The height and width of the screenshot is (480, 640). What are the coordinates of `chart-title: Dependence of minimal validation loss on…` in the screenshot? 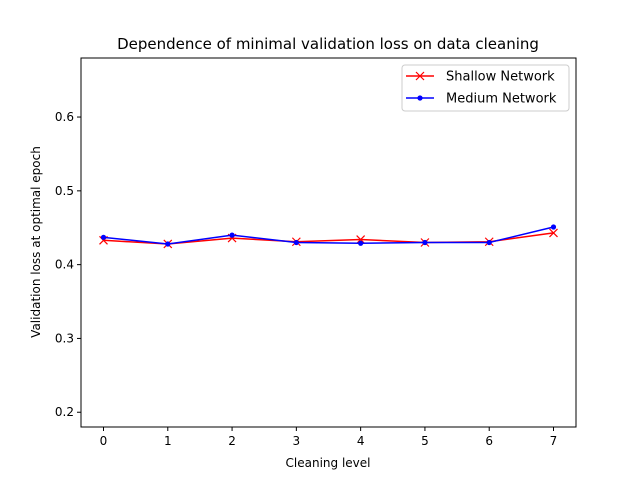 It's located at (328, 44).